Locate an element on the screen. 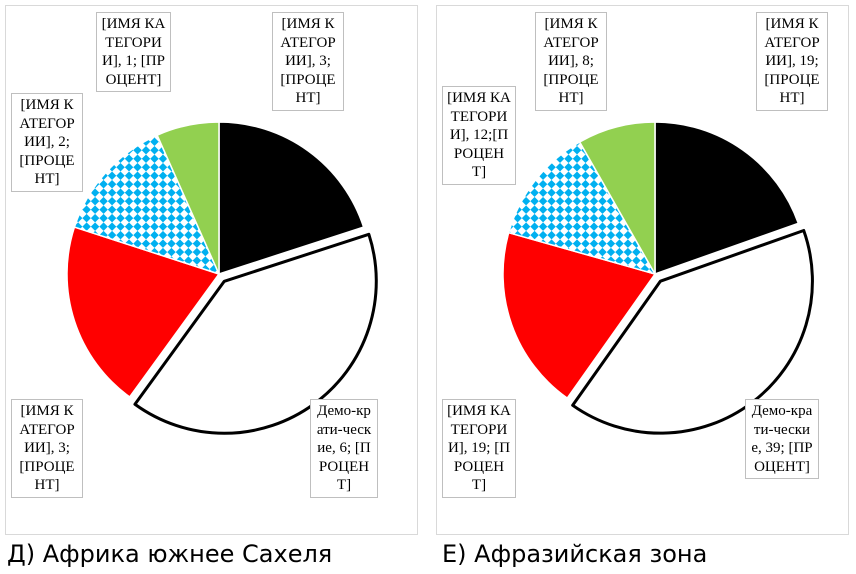  data-label-pattern: [ИМЯ КАТЕГОРИИ], 2; [ПРОЦЕНТ] is located at coordinates (47, 142).